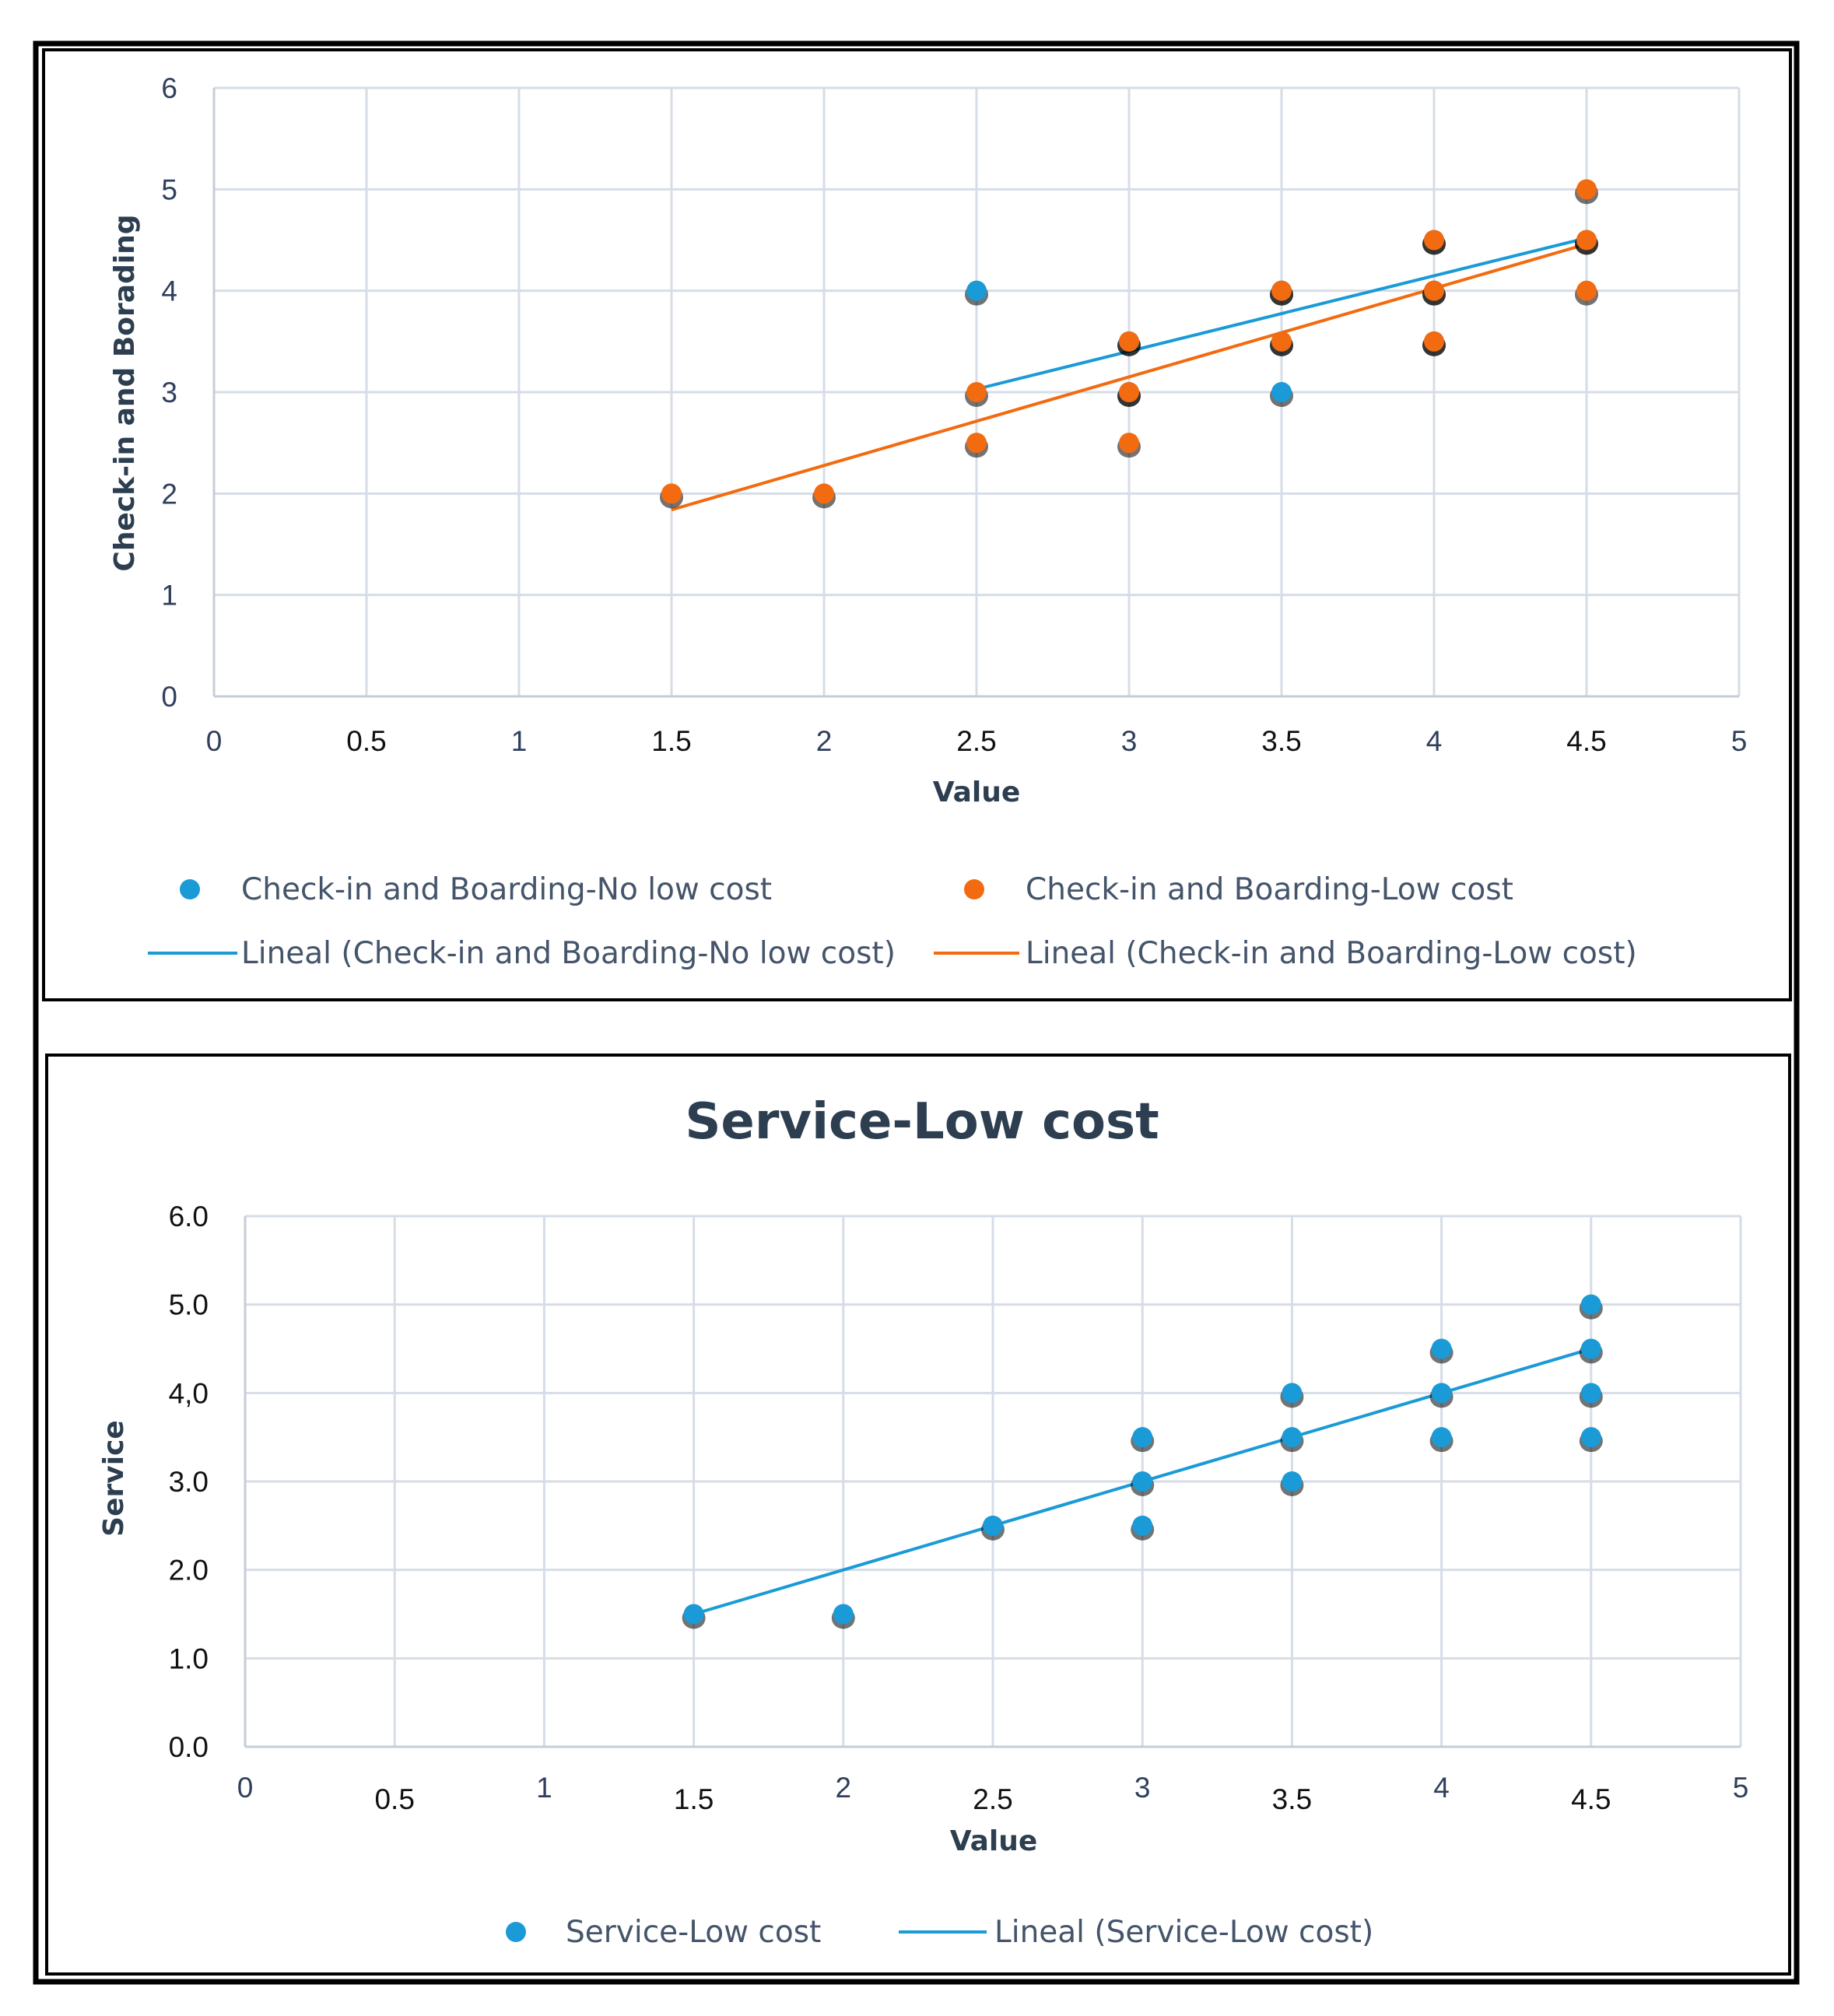 Image resolution: width=1834 pixels, height=2016 pixels. What do you see at coordinates (189, 1216) in the screenshot?
I see `y-tick-label: 6.0` at bounding box center [189, 1216].